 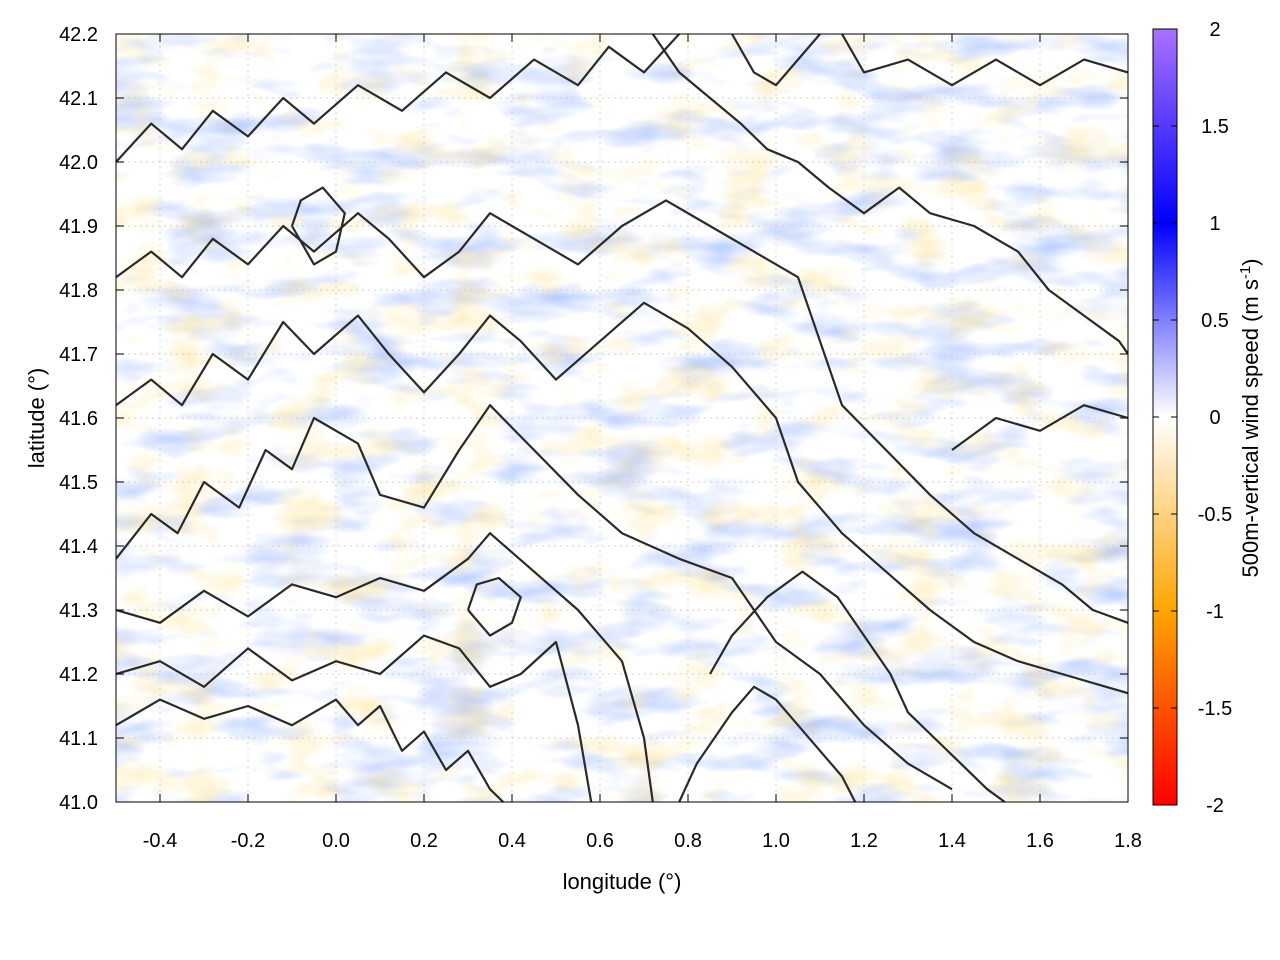 I want to click on y-tick-label-5: 41.5, so click(x=78, y=483).